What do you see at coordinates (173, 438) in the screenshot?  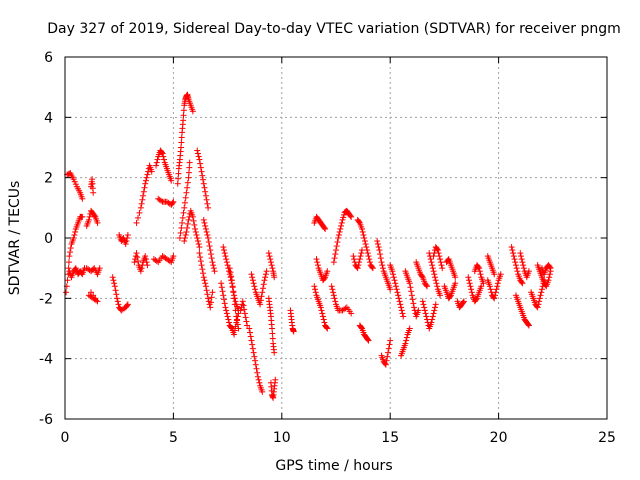 I see `x-tick-label: 5` at bounding box center [173, 438].